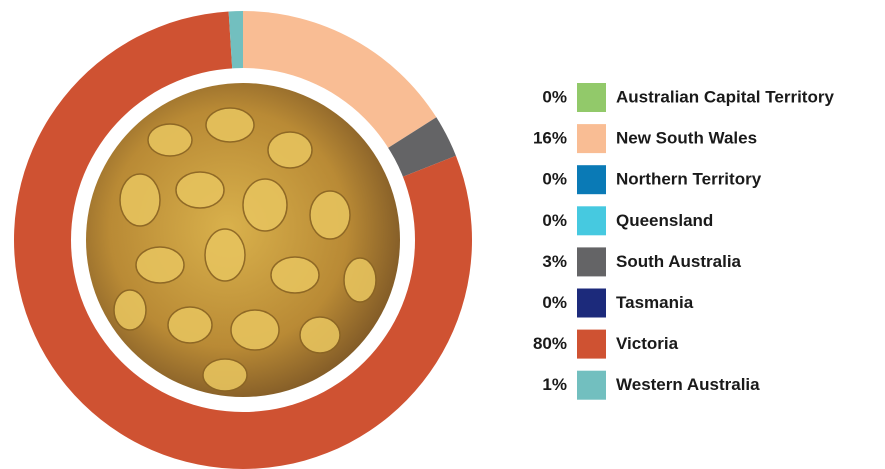 Image resolution: width=885 pixels, height=469 pixels. What do you see at coordinates (554, 384) in the screenshot?
I see `legend-value: 1%` at bounding box center [554, 384].